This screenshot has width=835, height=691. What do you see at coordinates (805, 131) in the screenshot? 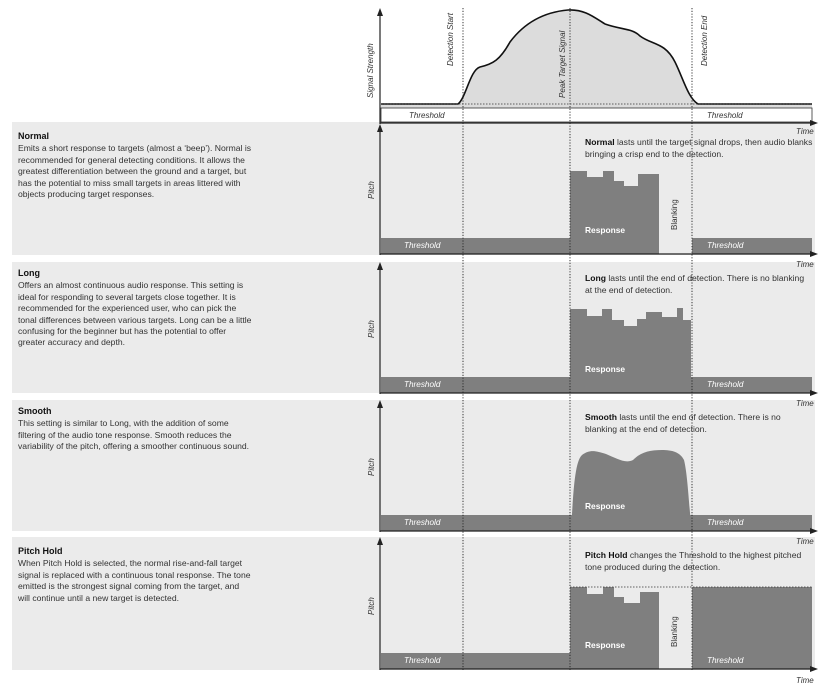
I see `time-label-top: Time` at bounding box center [805, 131].